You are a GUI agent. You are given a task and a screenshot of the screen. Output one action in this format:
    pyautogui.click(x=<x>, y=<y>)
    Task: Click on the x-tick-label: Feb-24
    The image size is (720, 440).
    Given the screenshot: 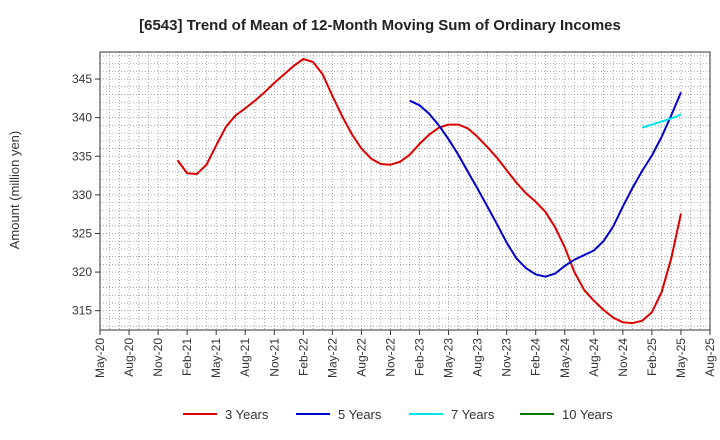 What is the action you would take?
    pyautogui.click(x=536, y=357)
    